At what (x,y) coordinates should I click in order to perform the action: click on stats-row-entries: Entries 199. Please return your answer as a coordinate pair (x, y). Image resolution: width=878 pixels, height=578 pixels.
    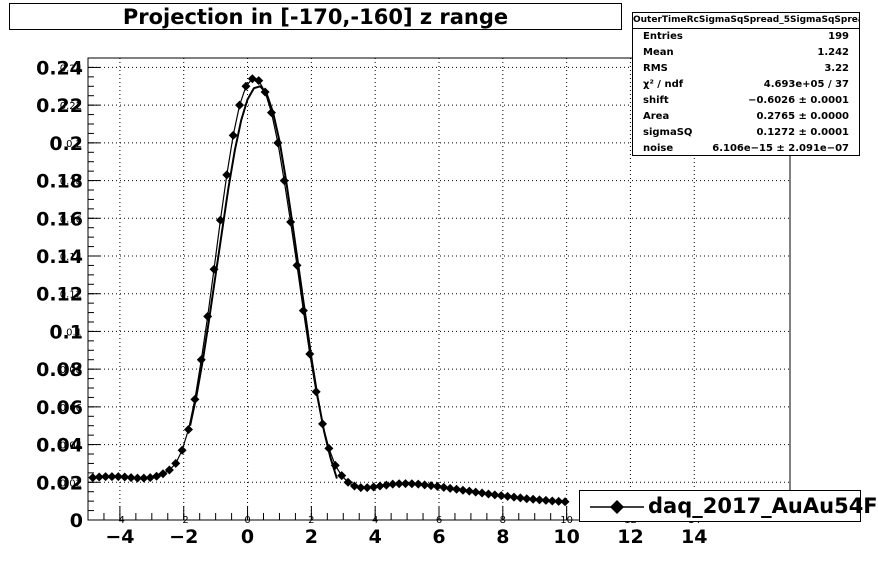
    Looking at the image, I should click on (746, 36).